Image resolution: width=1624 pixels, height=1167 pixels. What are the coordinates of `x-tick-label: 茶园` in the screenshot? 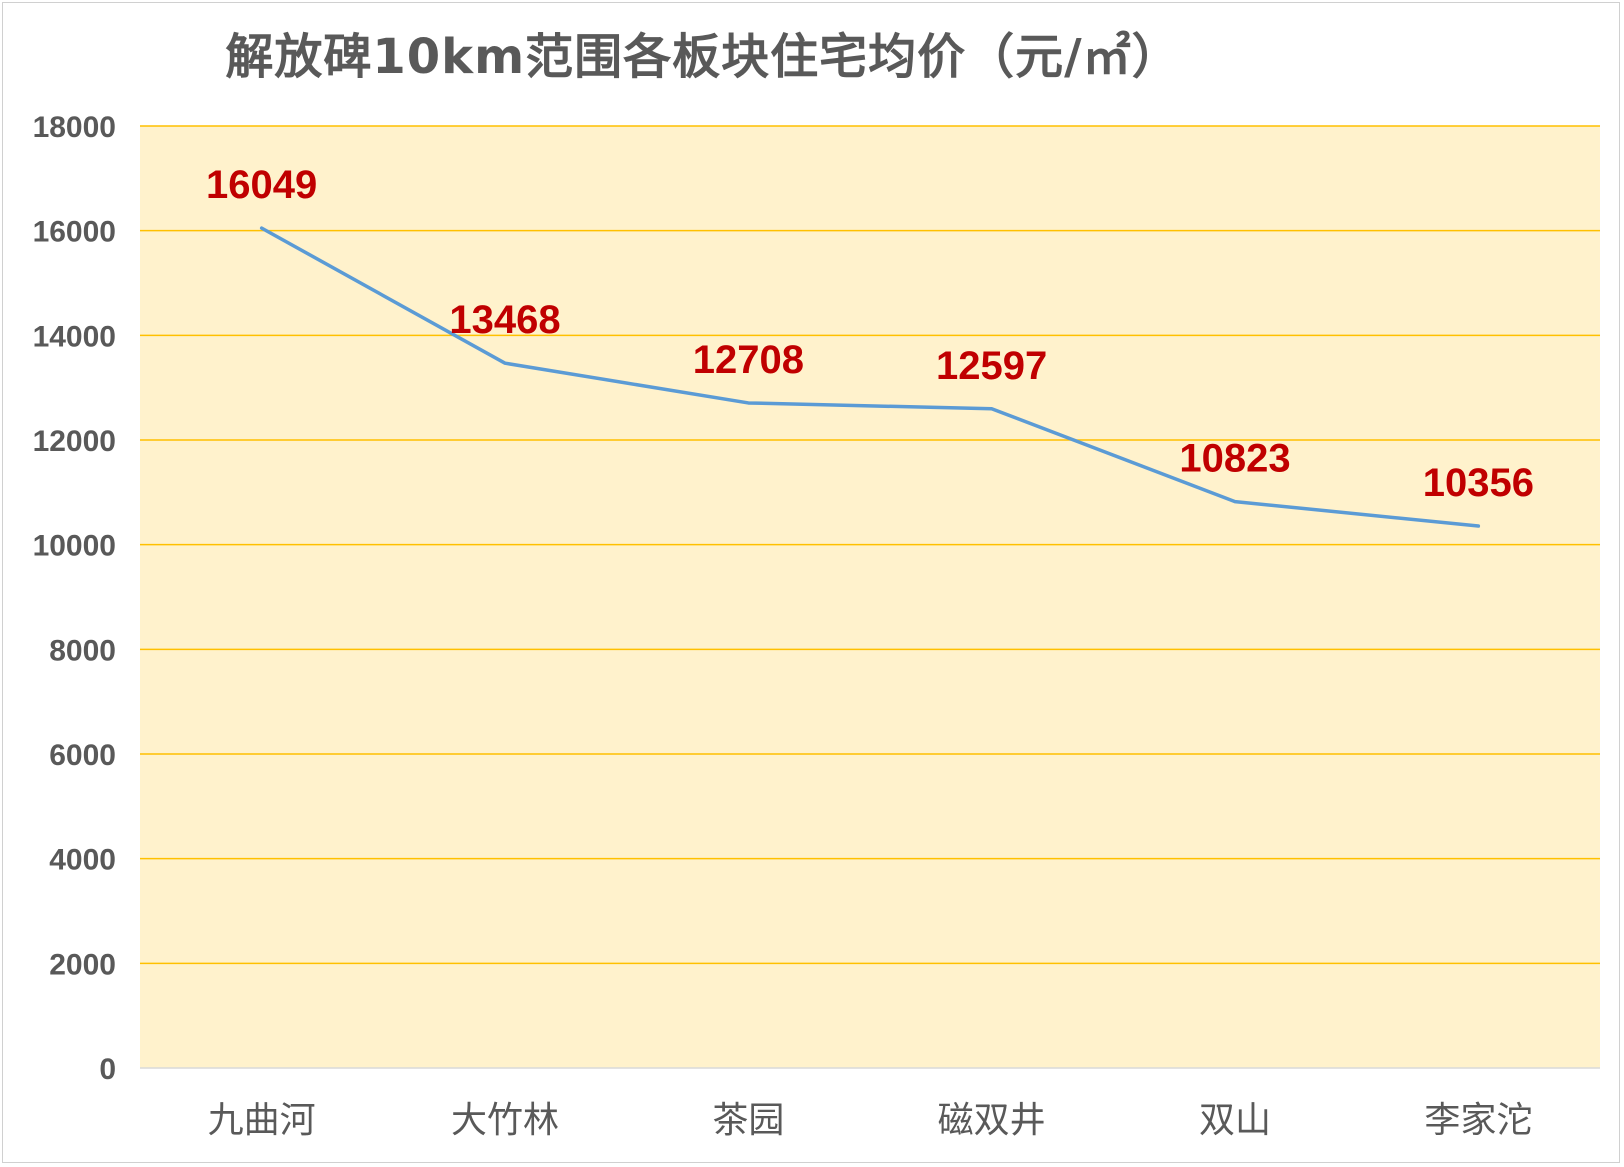 It's located at (748, 1120).